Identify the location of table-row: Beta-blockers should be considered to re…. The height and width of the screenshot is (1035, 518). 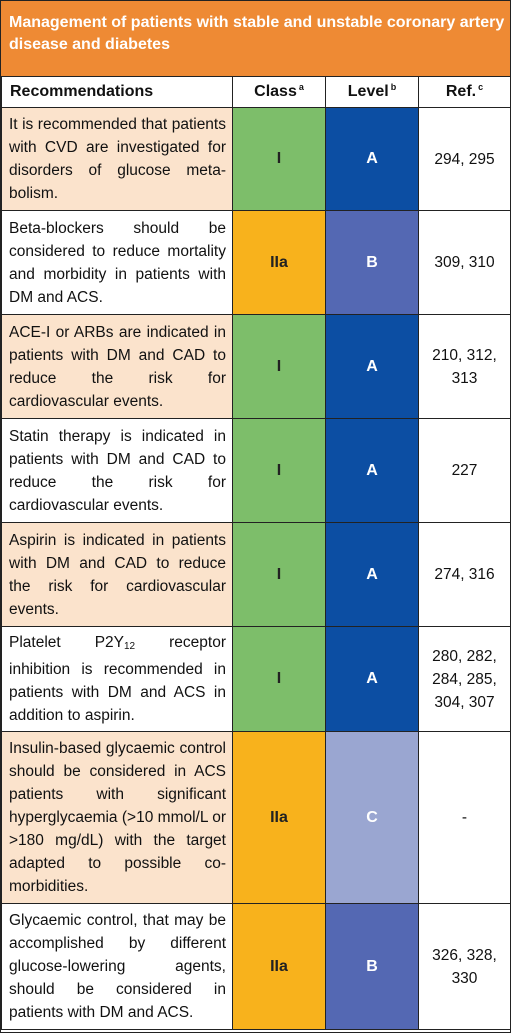
(256, 262).